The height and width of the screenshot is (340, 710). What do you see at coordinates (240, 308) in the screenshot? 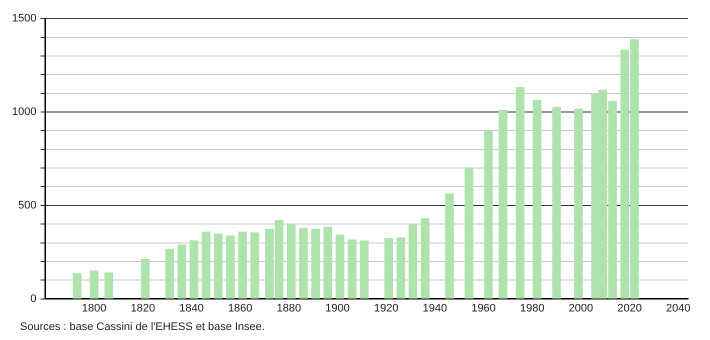
I see `x-tick-label: 1860` at bounding box center [240, 308].